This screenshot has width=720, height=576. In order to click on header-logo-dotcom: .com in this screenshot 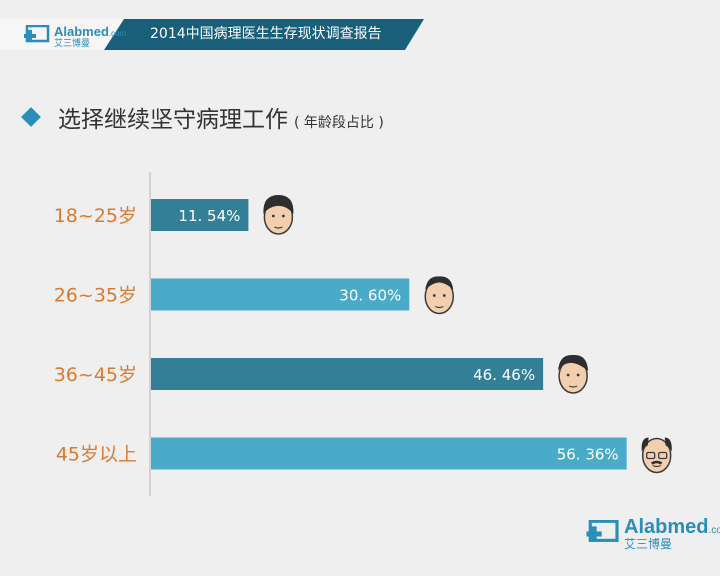, I will do `click(117, 33)`.